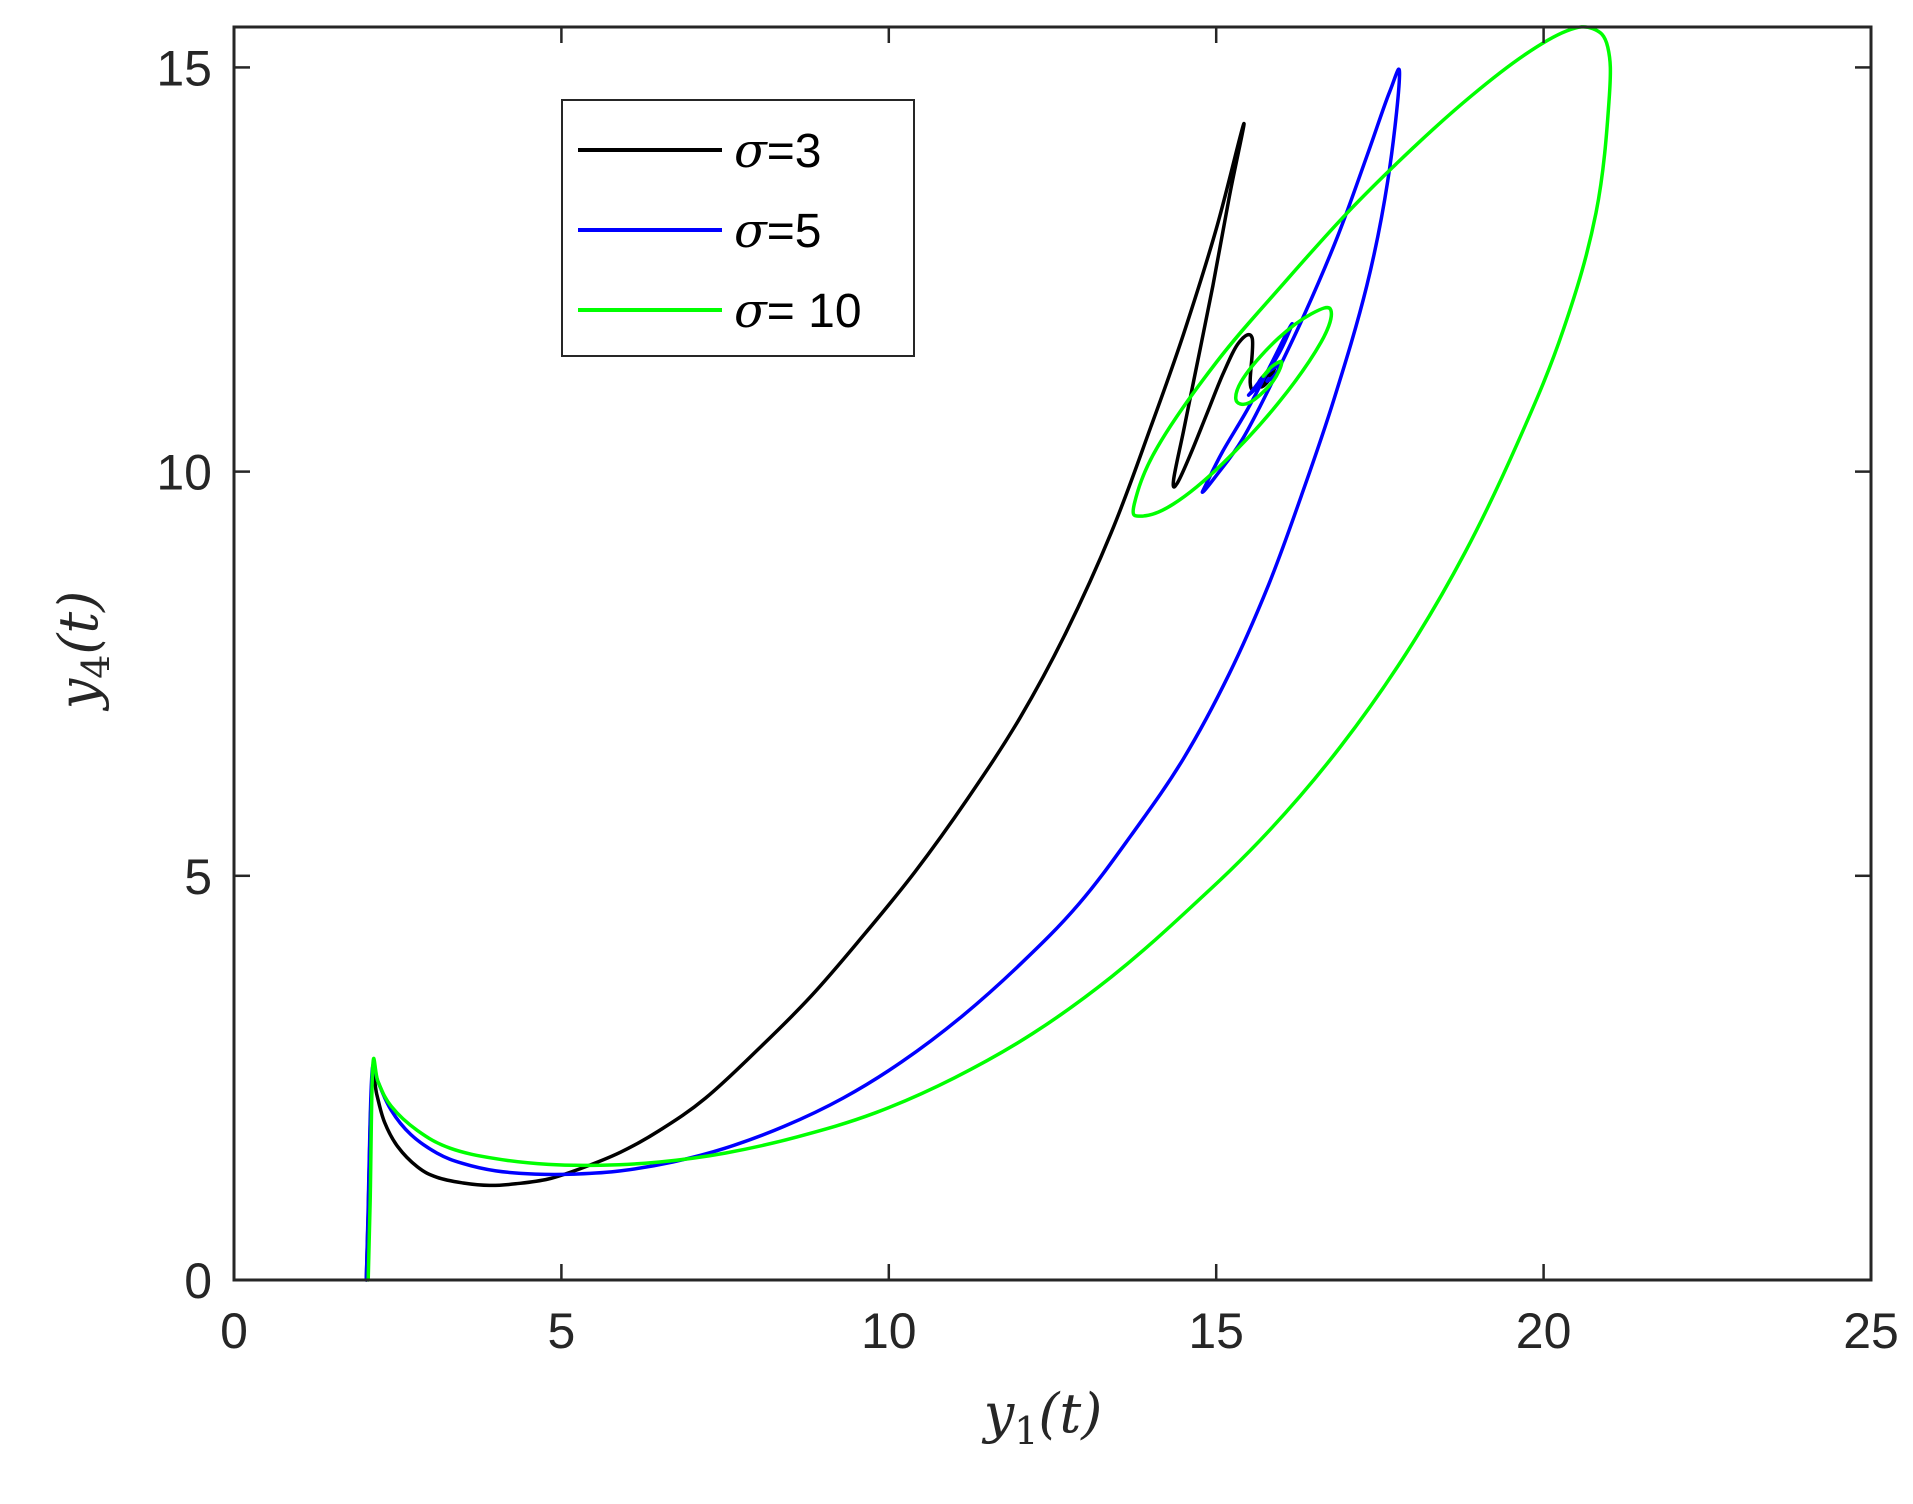  Describe the element at coordinates (798, 311) in the screenshot. I see `legend-label-sigma-10: σ= 10` at that location.